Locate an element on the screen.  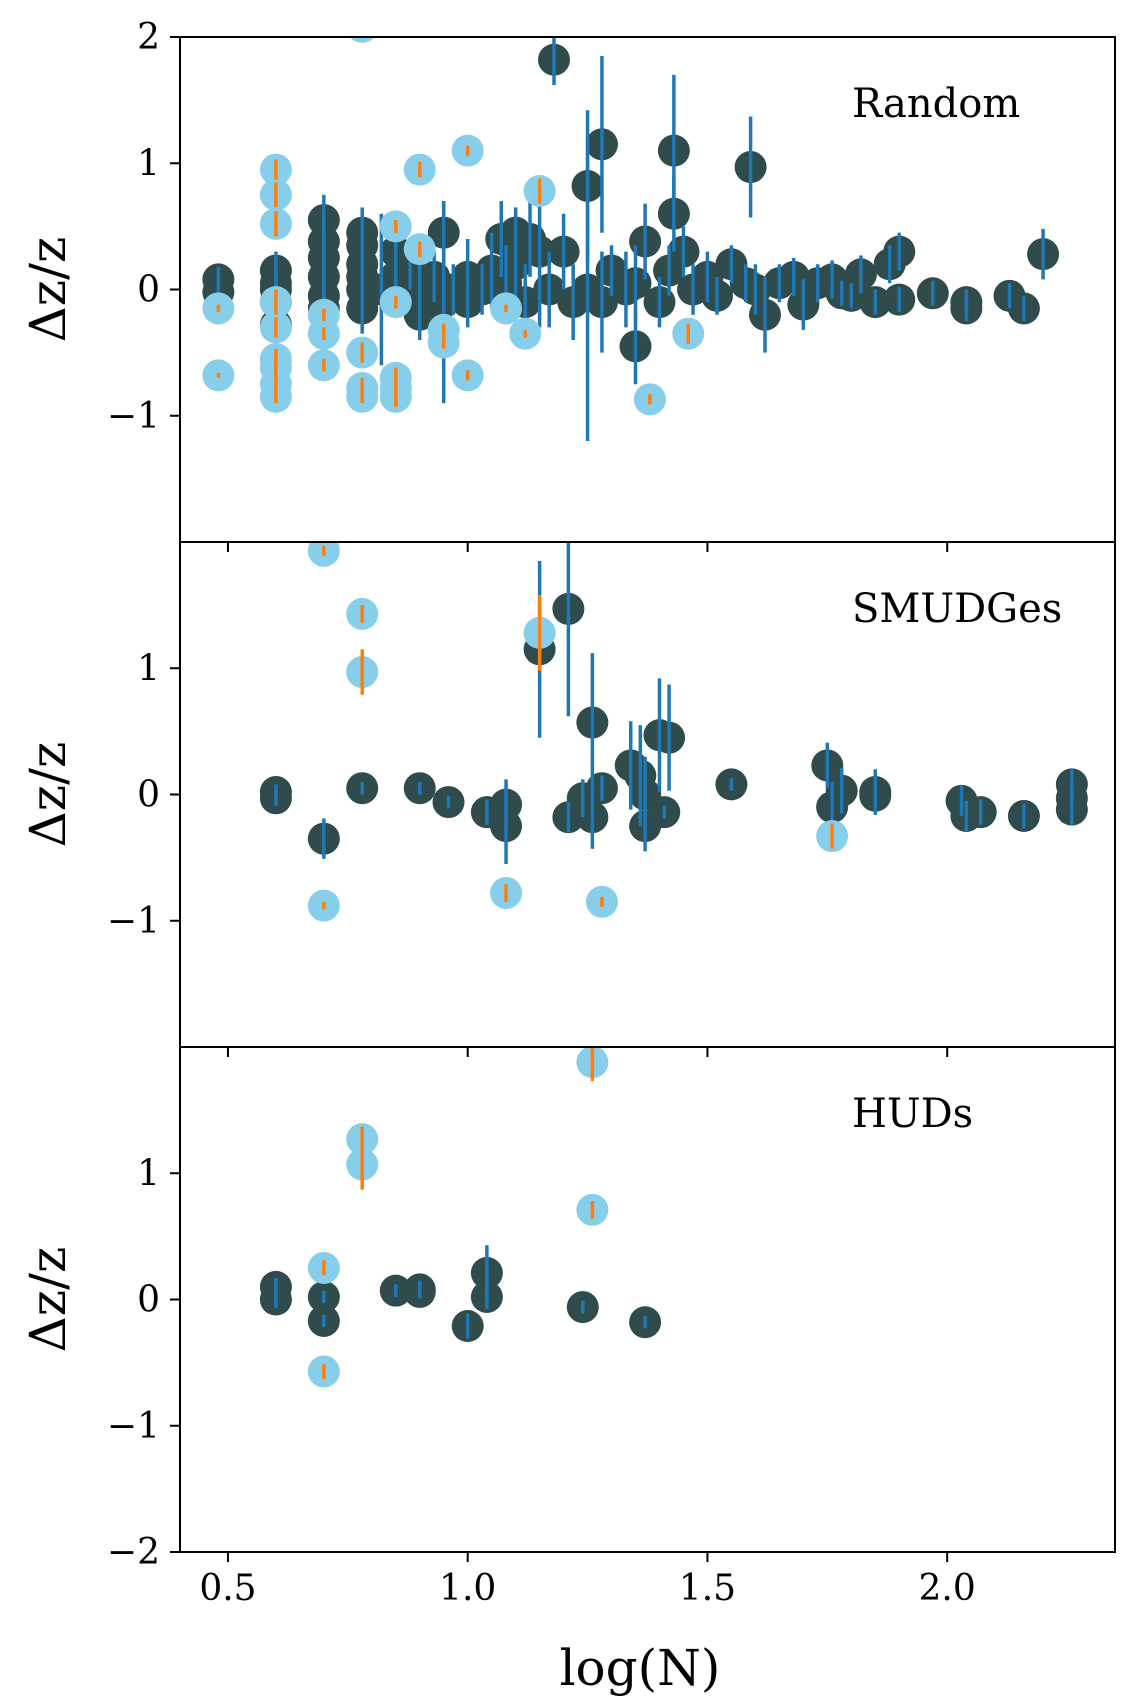
panel-title: HUDs is located at coordinates (912, 1114).